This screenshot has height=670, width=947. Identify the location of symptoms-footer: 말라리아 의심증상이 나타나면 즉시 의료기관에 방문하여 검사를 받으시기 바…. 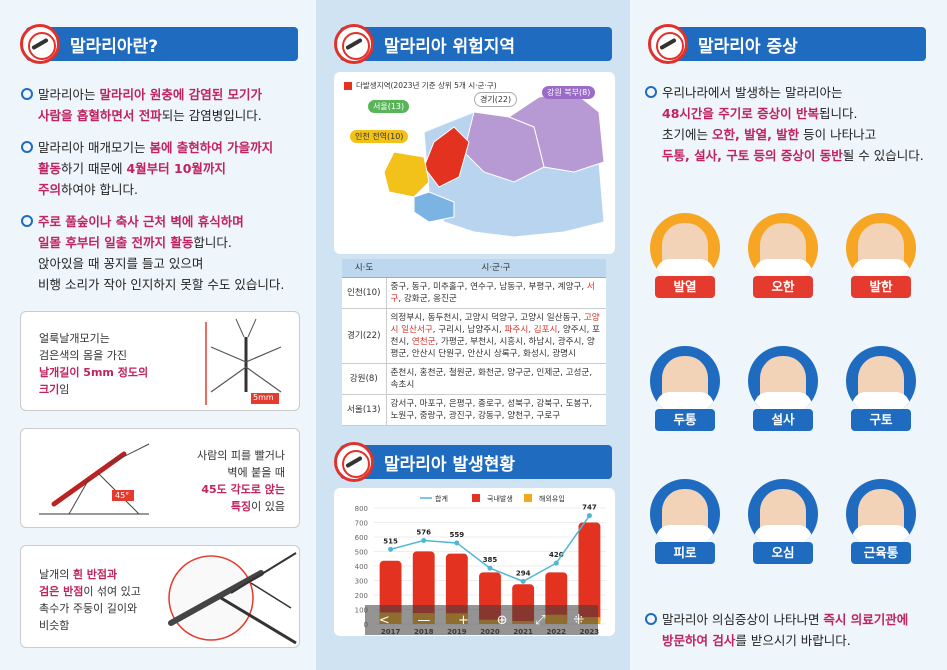
(793, 630).